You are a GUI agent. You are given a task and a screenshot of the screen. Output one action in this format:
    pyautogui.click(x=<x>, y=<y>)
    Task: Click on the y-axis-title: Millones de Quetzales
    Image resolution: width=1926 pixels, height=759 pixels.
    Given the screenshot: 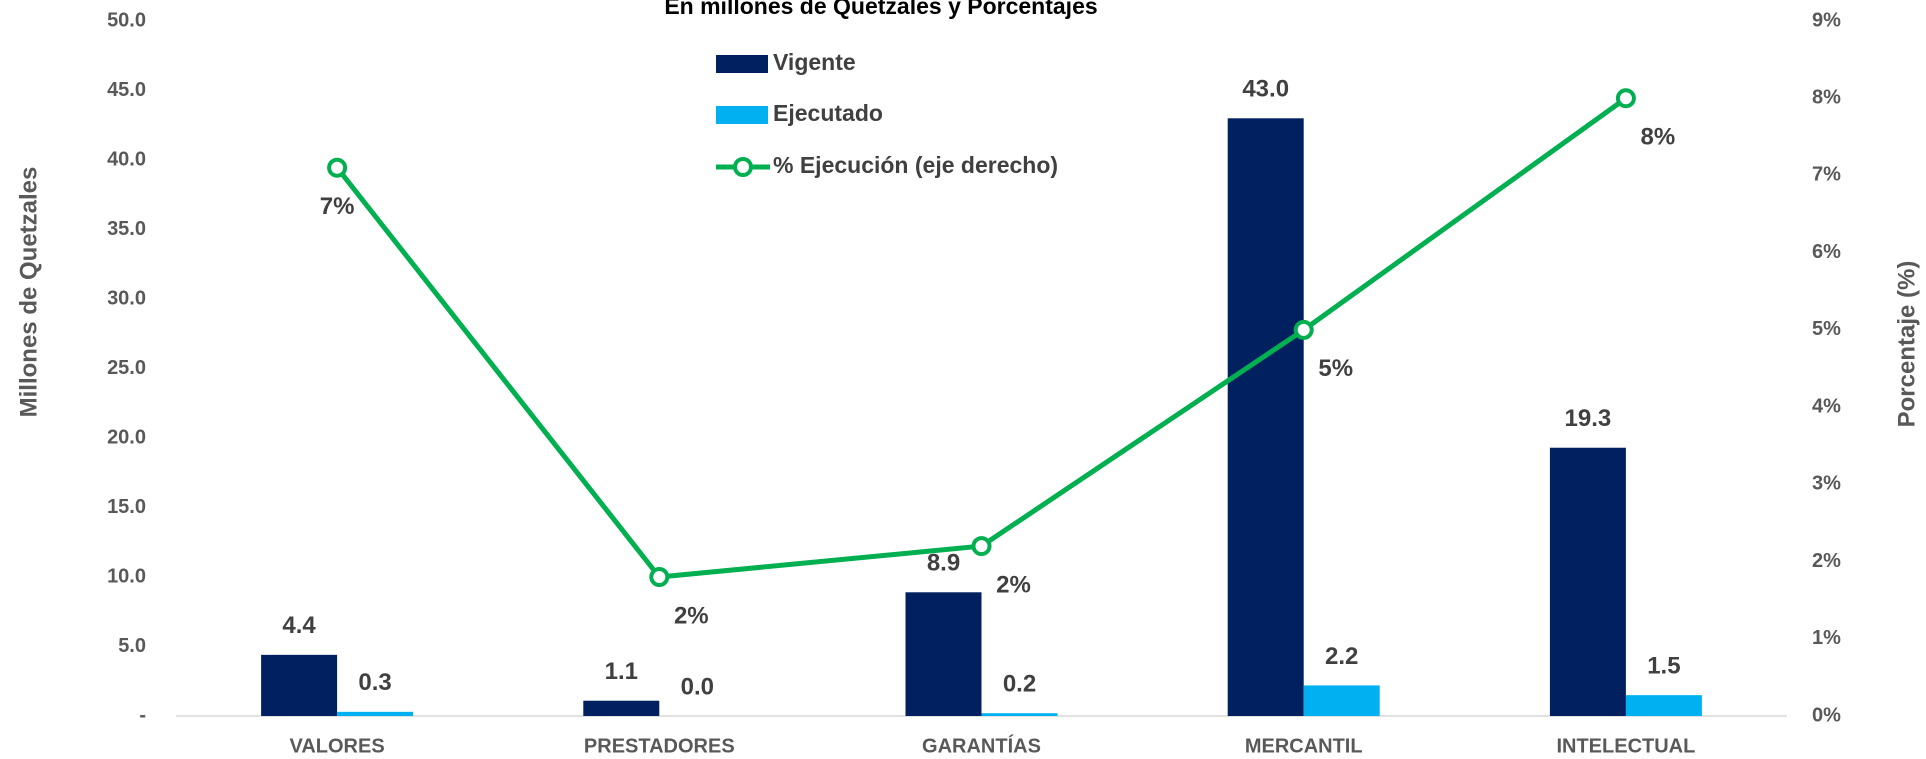 What is the action you would take?
    pyautogui.click(x=28, y=292)
    